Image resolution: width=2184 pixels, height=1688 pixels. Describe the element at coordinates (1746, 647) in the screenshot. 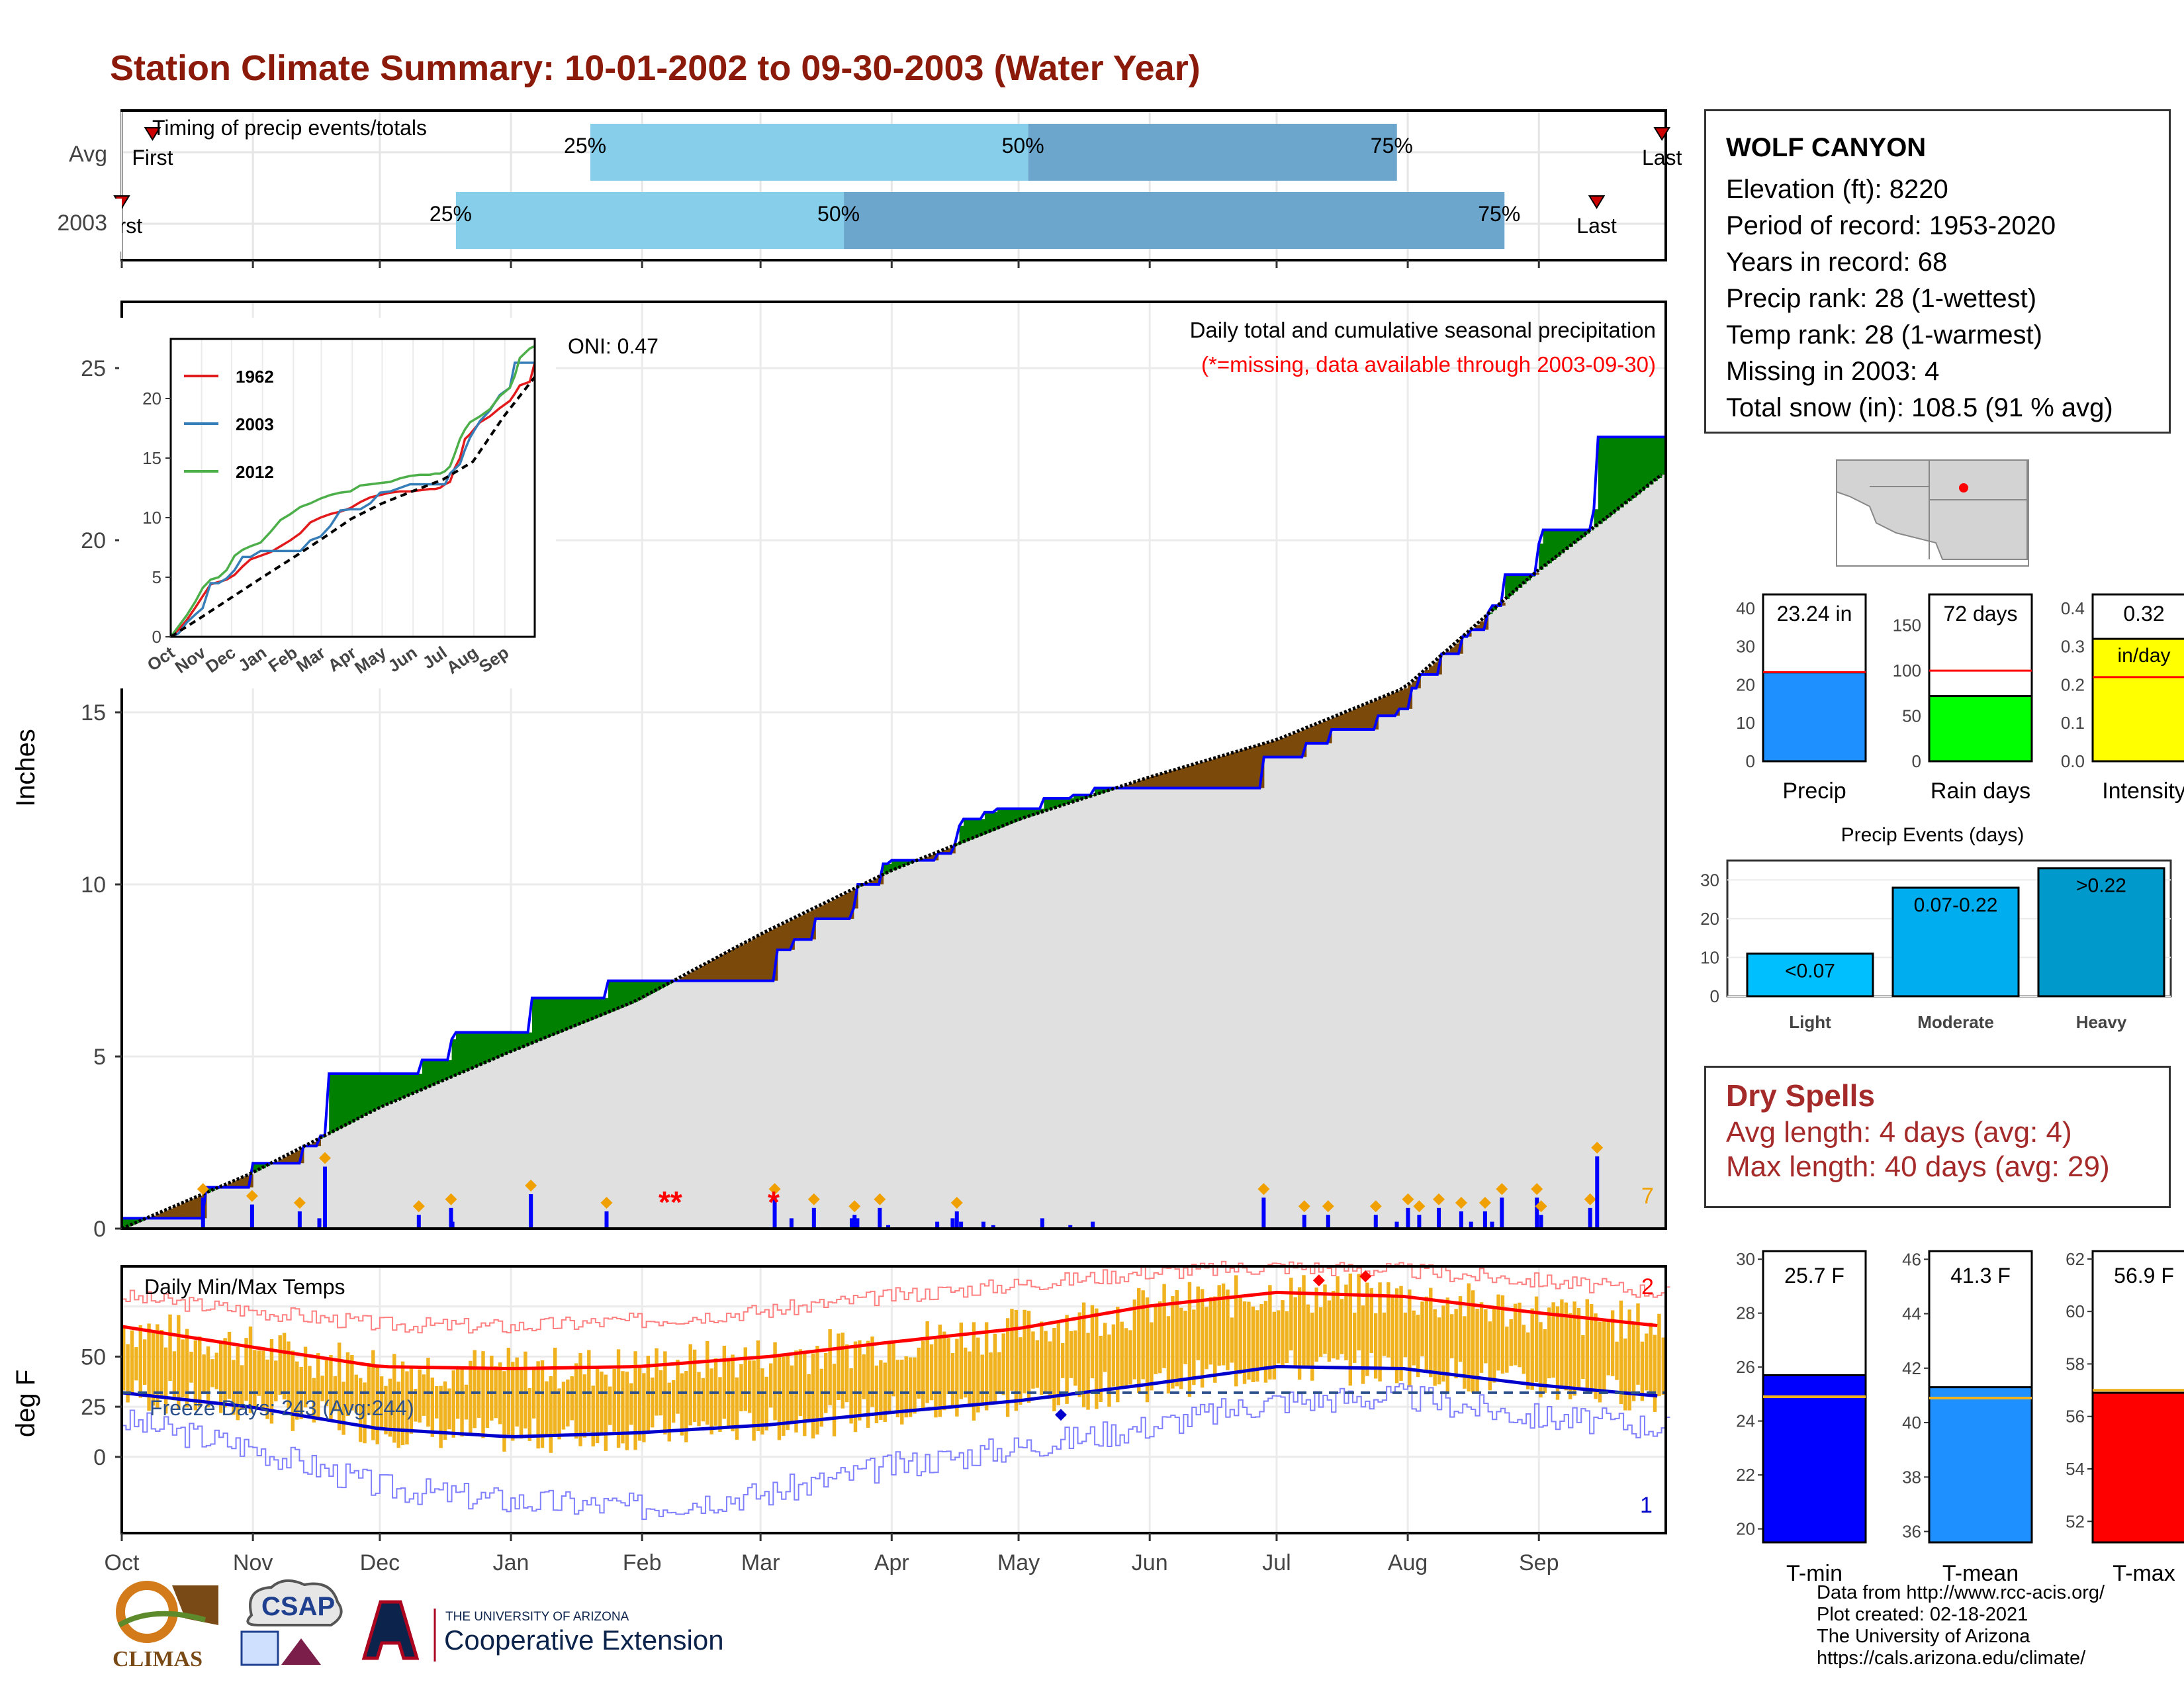

I see `summary-ytick-label: 30` at that location.